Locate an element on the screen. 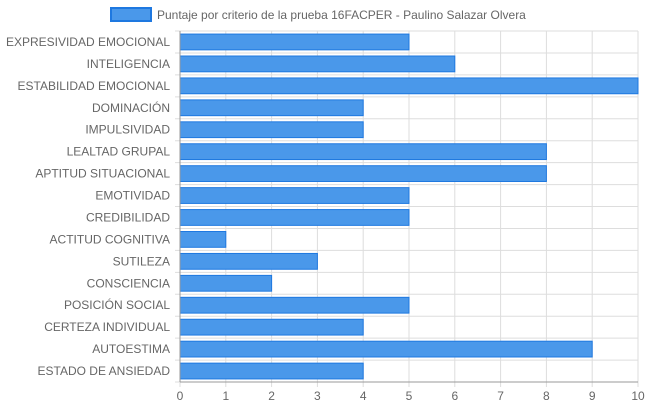 This screenshot has width=648, height=410. x-tick-label: 4 is located at coordinates (363, 396).